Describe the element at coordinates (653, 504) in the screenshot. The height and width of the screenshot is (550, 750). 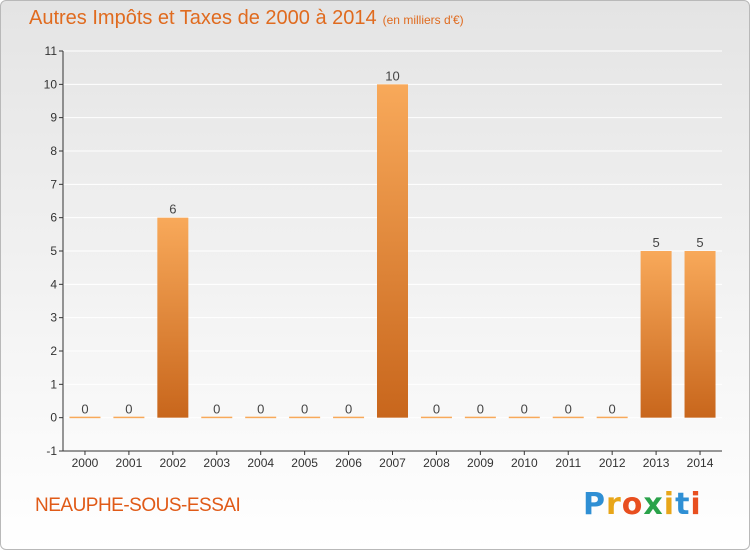
I see `logo-letter: x` at that location.